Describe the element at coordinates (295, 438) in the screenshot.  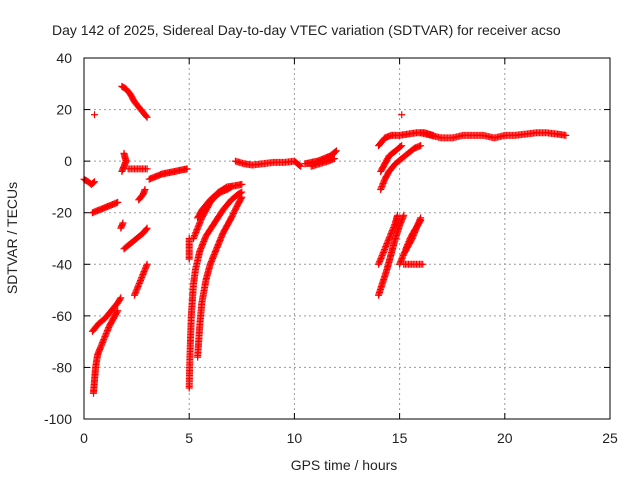
I see `x-tick-label: 10` at that location.